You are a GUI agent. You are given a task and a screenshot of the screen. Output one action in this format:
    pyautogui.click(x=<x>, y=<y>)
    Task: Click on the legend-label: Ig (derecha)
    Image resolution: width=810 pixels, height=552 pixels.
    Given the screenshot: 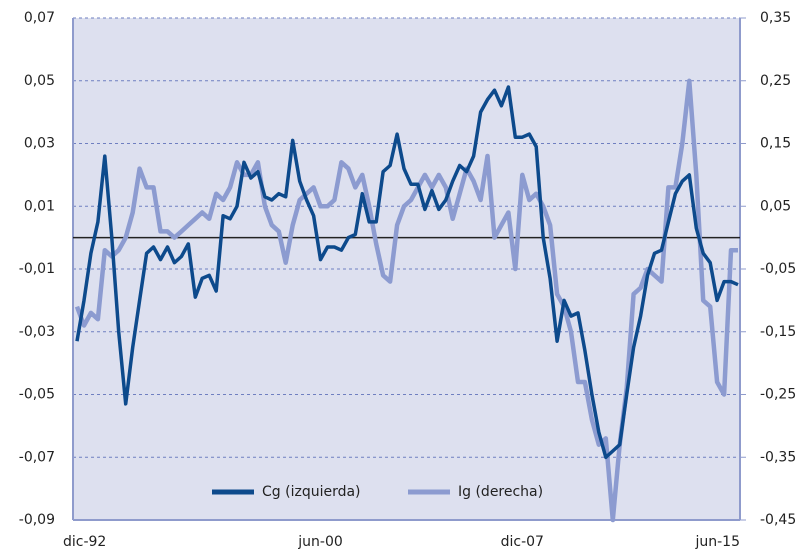 What is the action you would take?
    pyautogui.click(x=500, y=492)
    